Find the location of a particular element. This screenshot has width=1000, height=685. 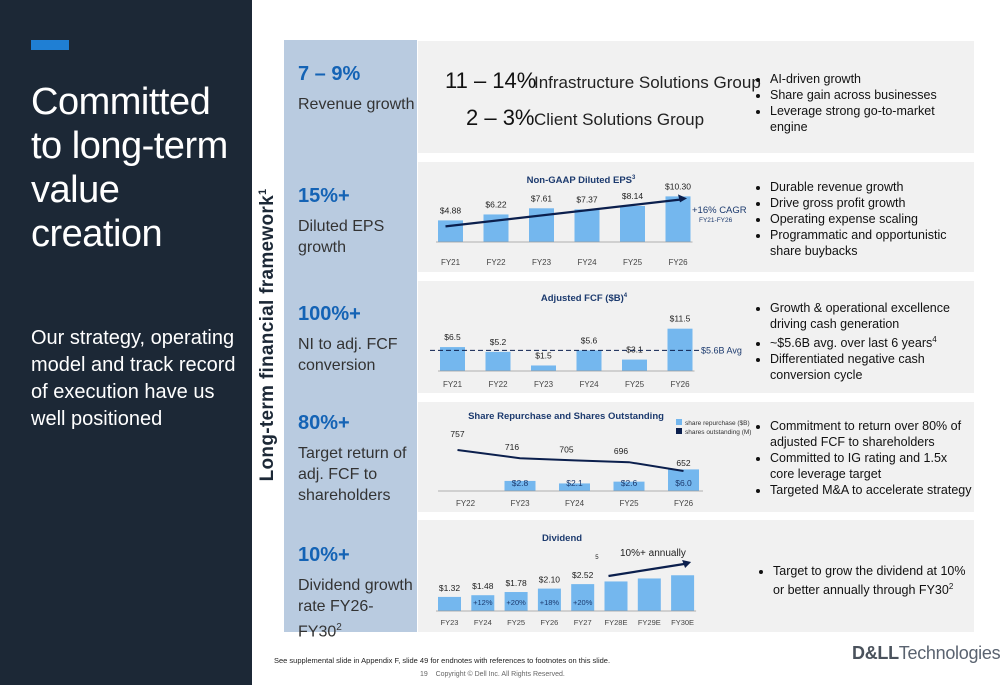

panel-dividend is located at coordinates (696, 576).